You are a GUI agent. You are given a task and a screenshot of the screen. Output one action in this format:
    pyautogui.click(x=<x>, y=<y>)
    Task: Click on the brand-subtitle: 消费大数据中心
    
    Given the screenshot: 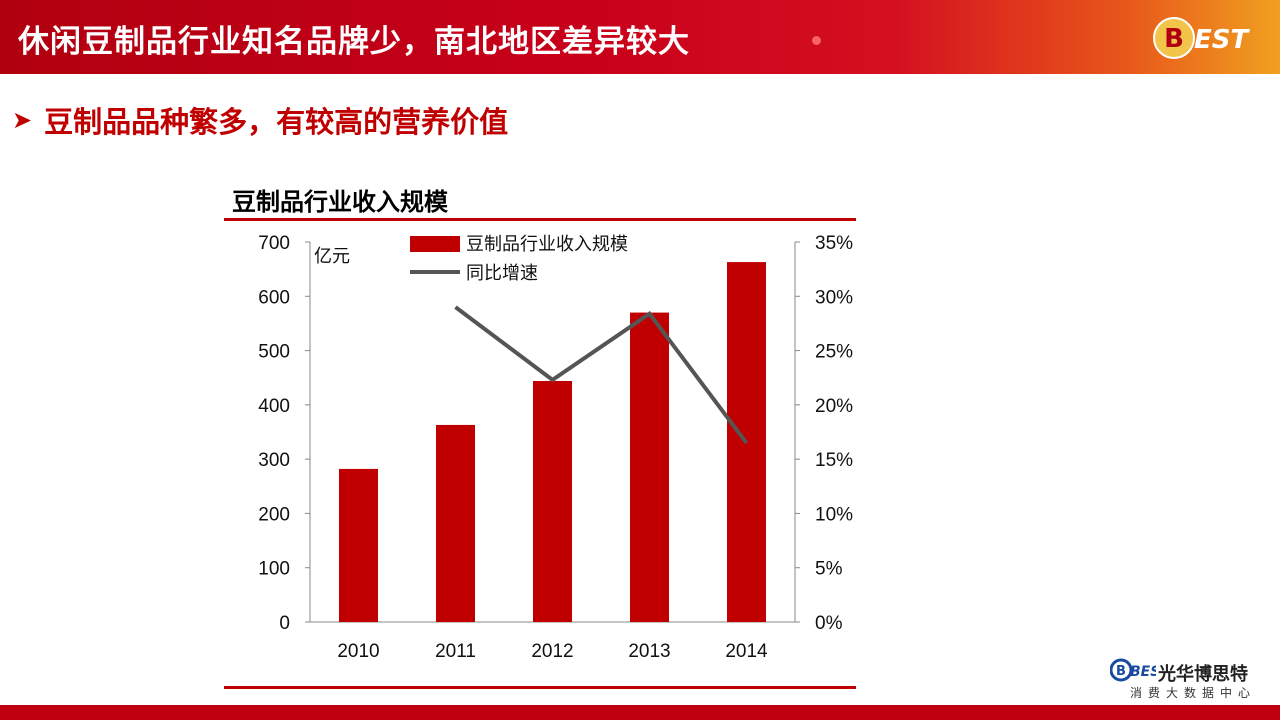 What is the action you would take?
    pyautogui.click(x=1193, y=693)
    